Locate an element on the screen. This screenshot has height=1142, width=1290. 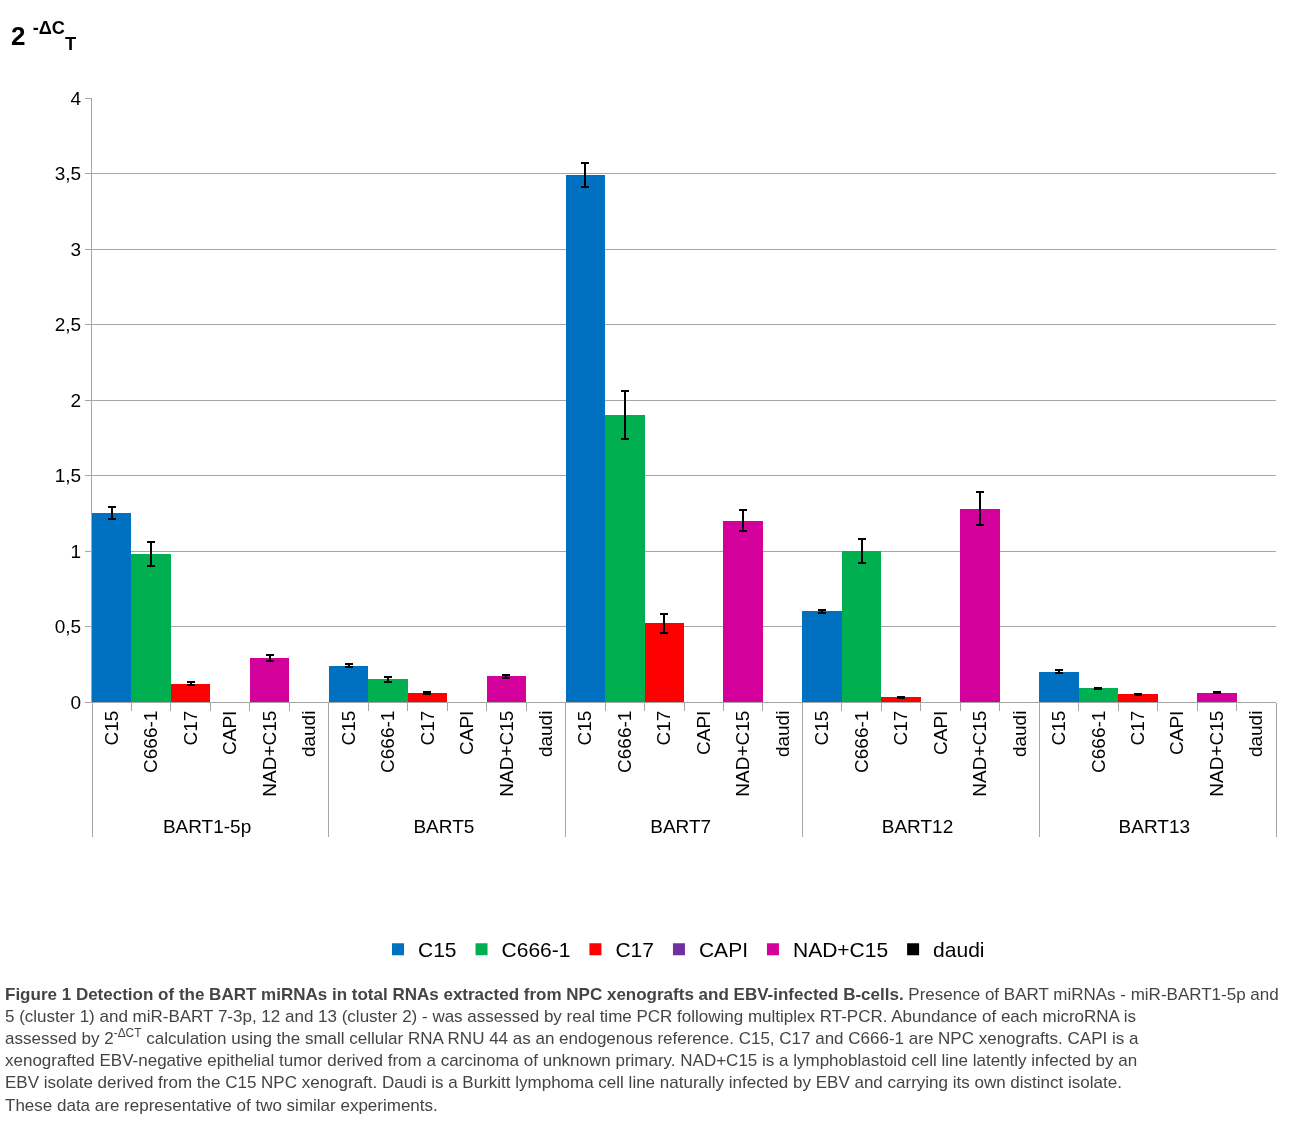
y-tick-label: 4 is located at coordinates (76, 98).